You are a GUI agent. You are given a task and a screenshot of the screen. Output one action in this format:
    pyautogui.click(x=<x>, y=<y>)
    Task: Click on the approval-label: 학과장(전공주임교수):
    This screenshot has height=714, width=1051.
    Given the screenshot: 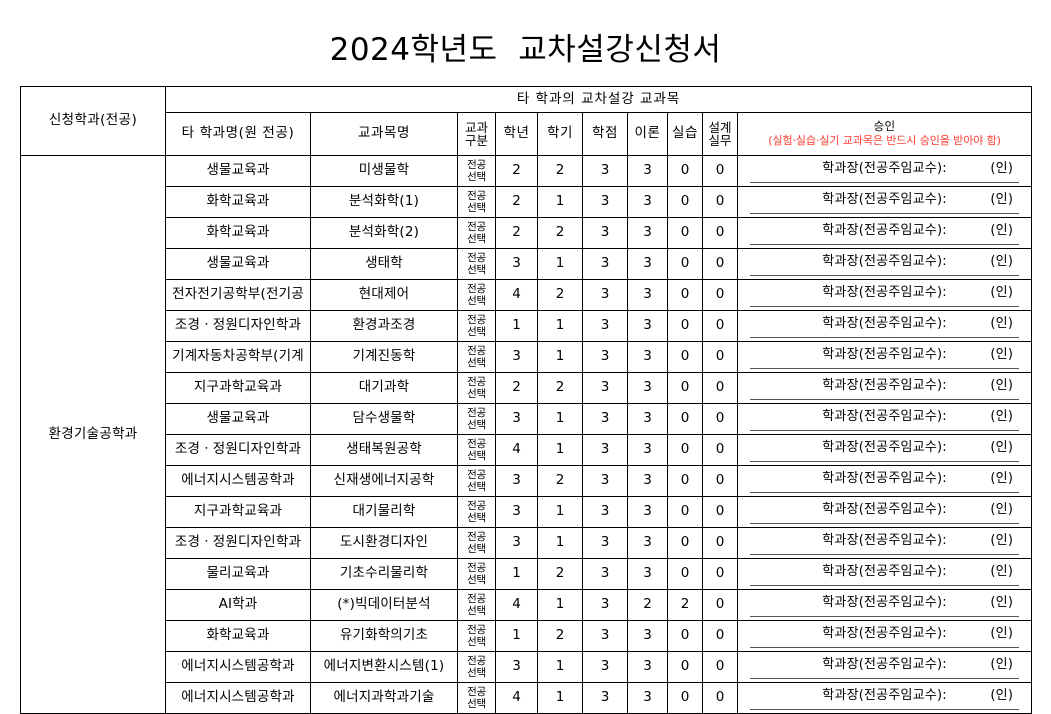 What is the action you would take?
    pyautogui.click(x=884, y=199)
    